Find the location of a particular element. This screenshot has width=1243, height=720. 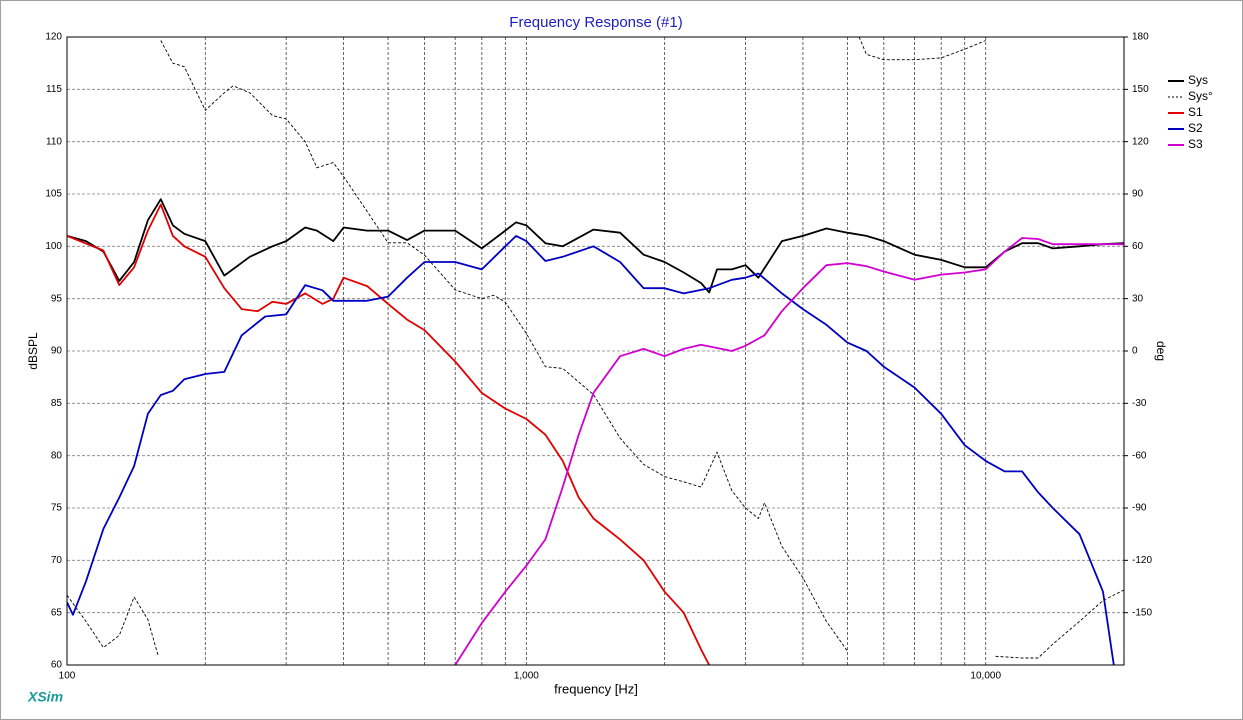

y-axis-label: dBSPL is located at coordinates (33, 351).